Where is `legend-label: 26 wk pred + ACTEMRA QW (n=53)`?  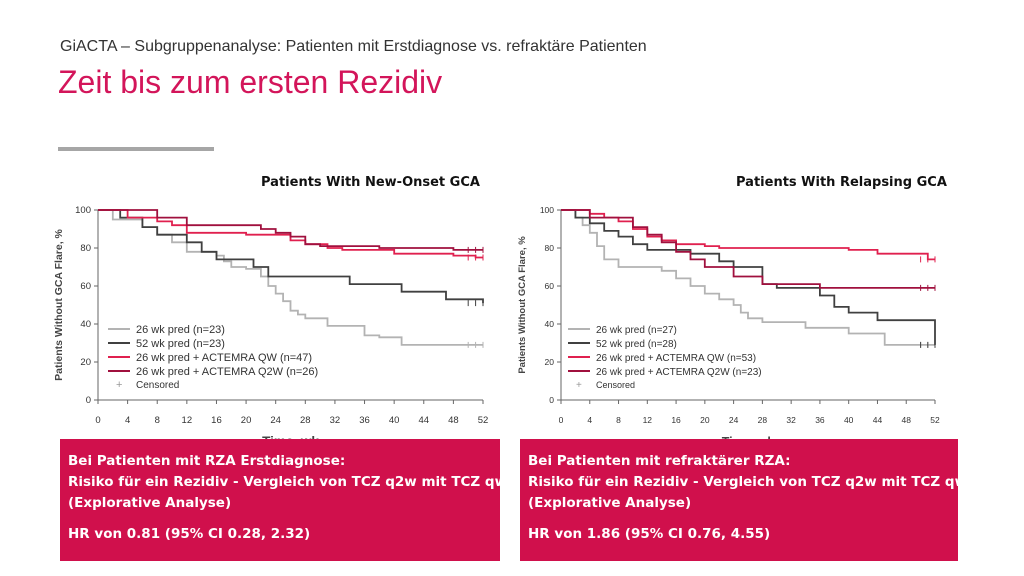 legend-label: 26 wk pred + ACTEMRA QW (n=53) is located at coordinates (676, 358).